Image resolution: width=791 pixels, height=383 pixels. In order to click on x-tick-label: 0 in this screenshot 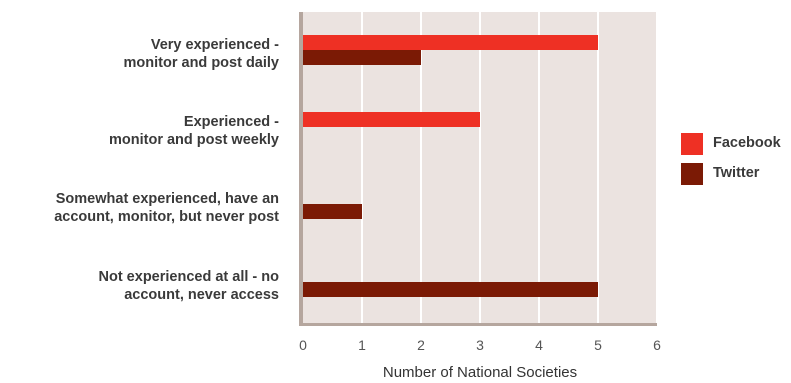, I will do `click(303, 345)`.